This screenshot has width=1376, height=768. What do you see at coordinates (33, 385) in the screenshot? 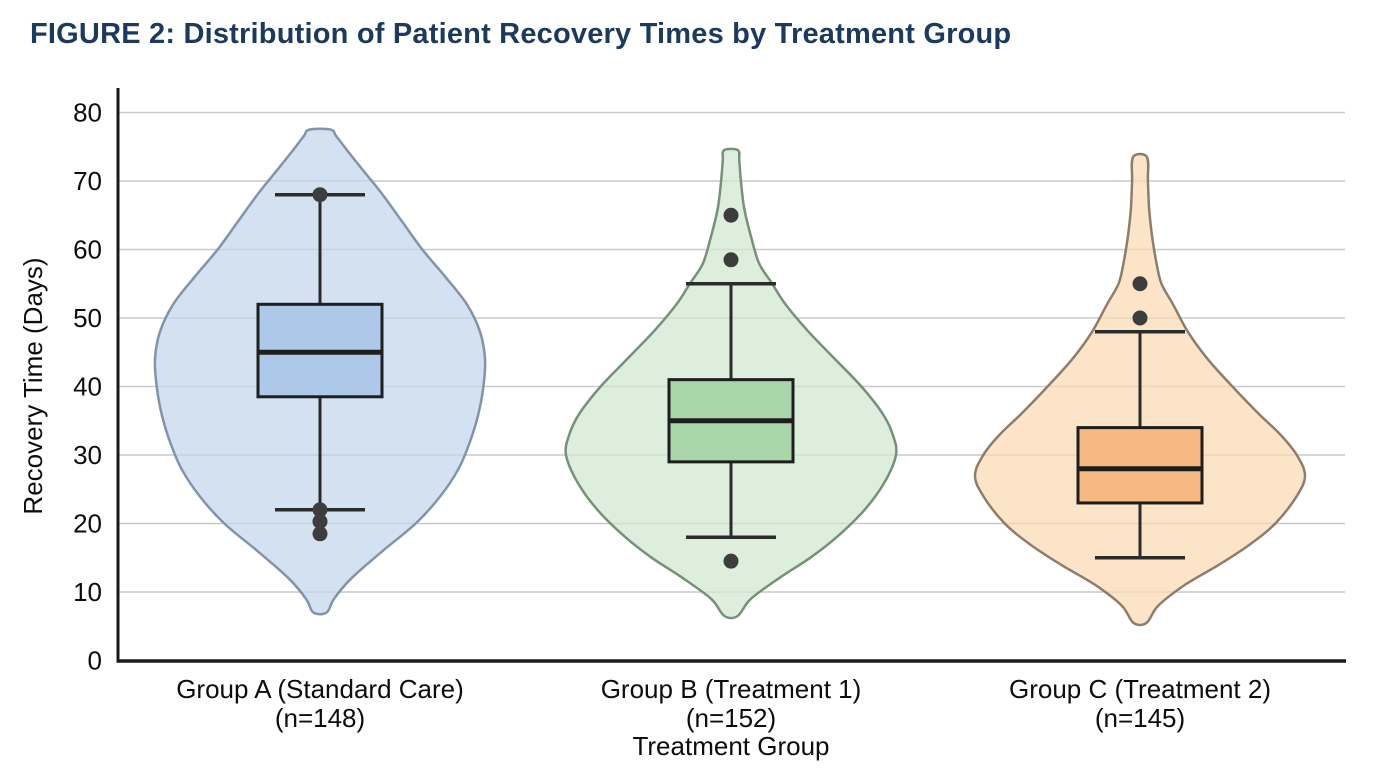
I see `y-axis-title: Recovery Time (Days)` at bounding box center [33, 385].